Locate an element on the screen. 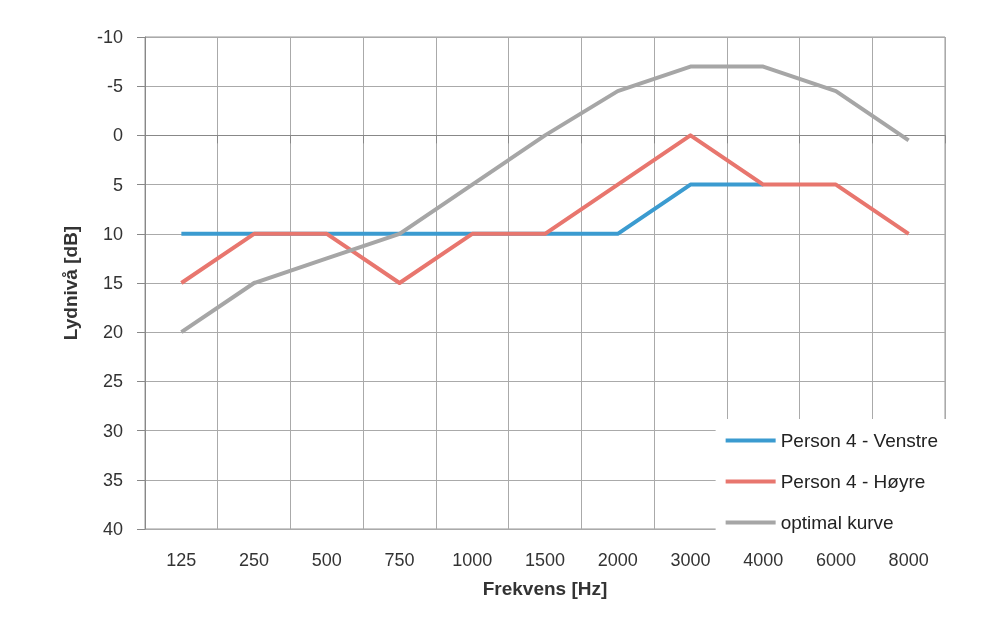  legend-label: Person 4 - Venstre is located at coordinates (859, 440).